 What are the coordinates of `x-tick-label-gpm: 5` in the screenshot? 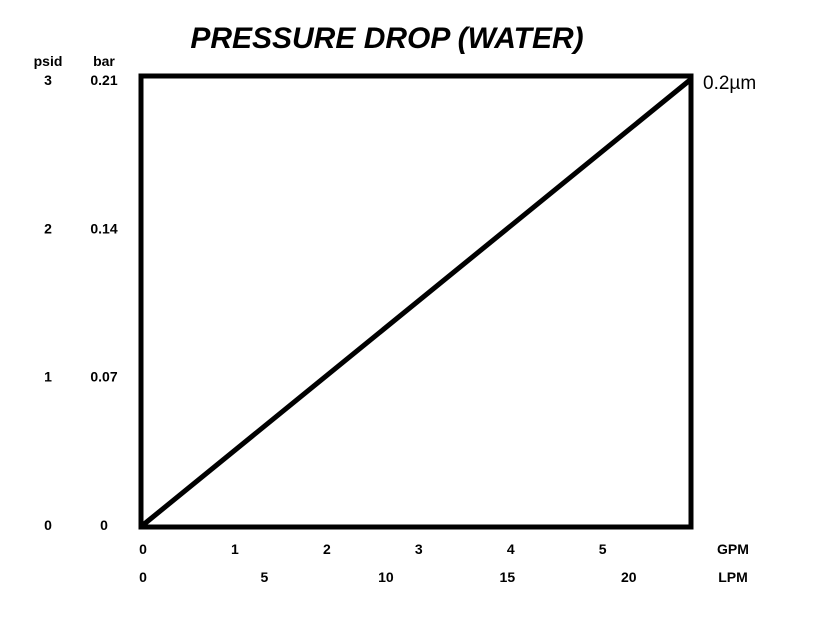 It's located at (603, 549).